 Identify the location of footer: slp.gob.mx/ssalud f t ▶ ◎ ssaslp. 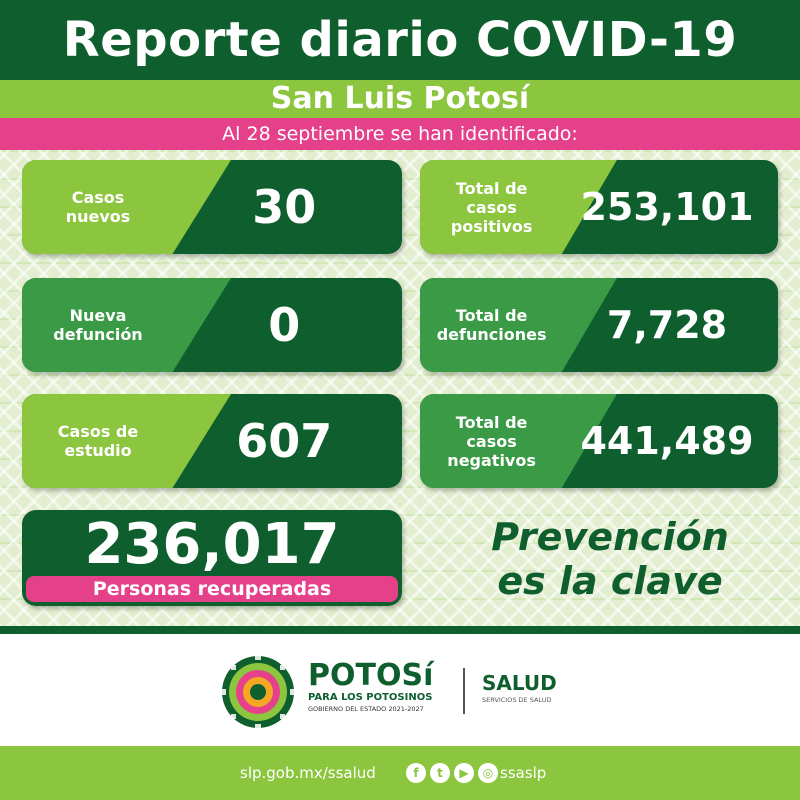
(400, 773).